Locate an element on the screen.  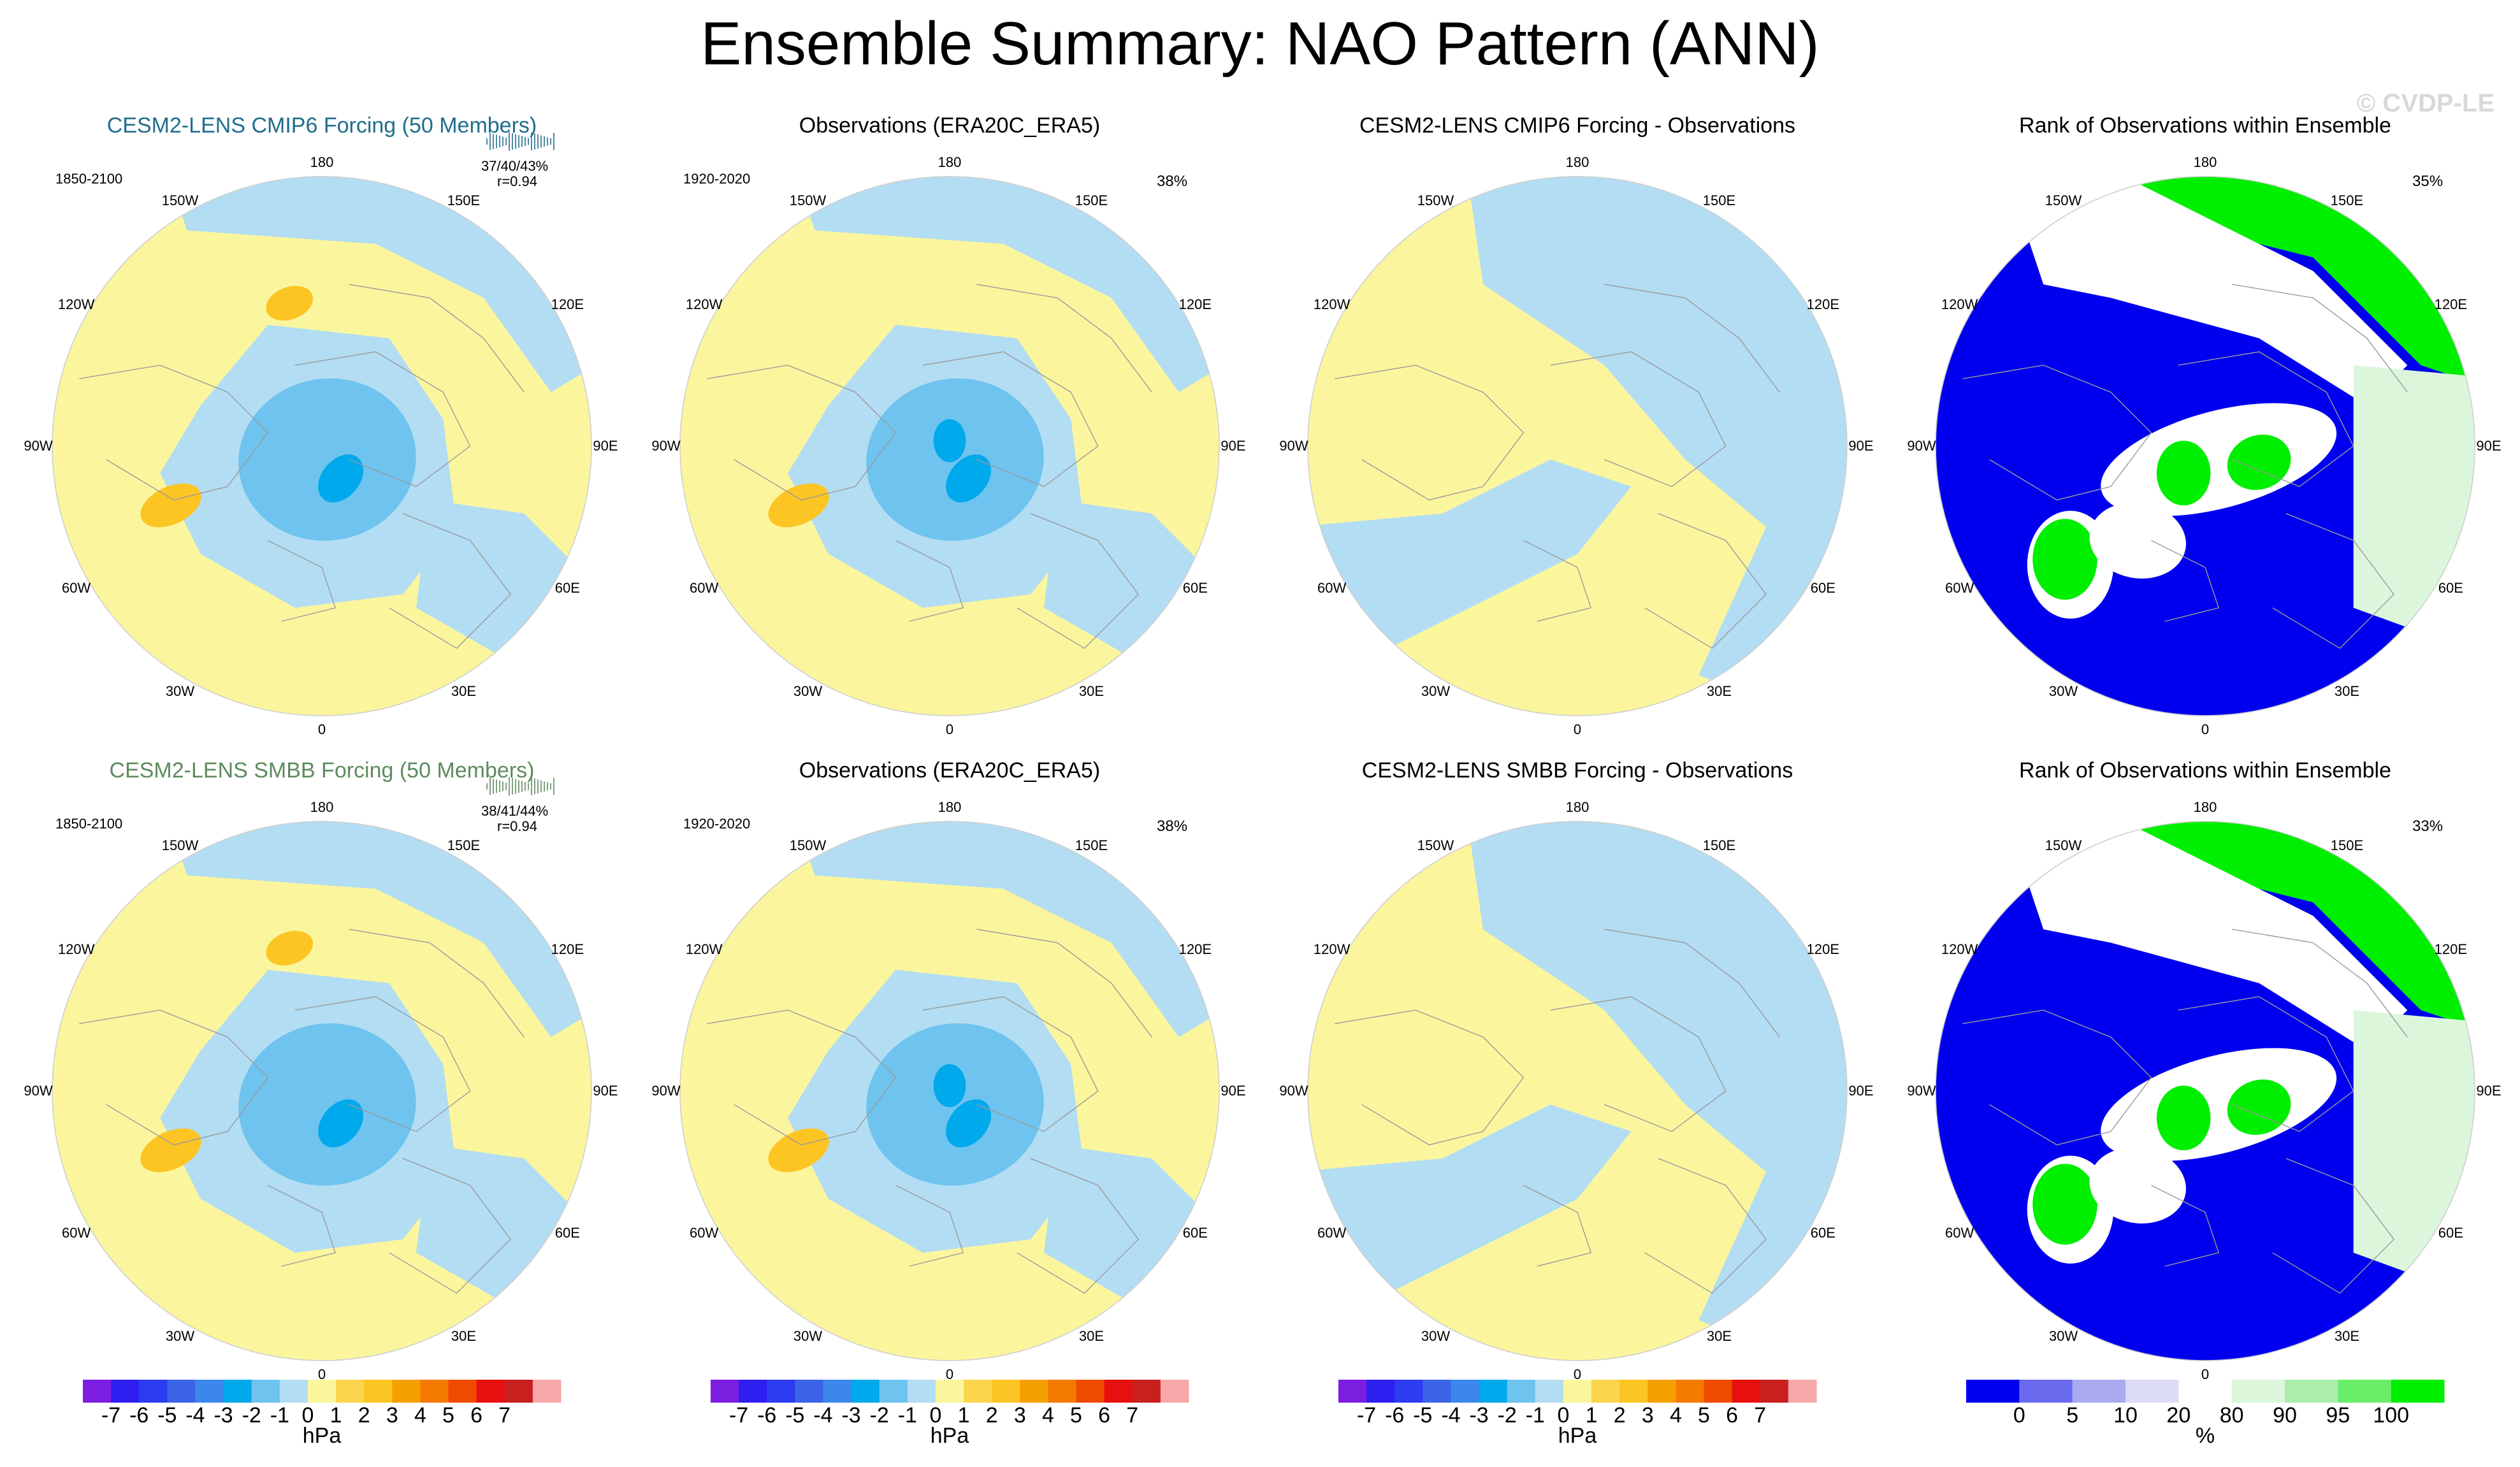
colorbar-tick-label: 0 is located at coordinates (935, 1415).